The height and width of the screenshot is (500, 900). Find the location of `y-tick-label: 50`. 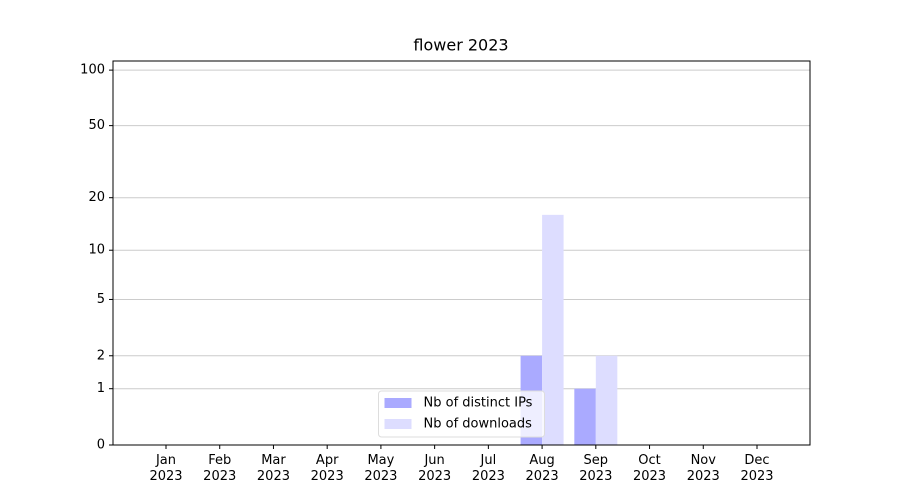

y-tick-label: 50 is located at coordinates (96, 125).